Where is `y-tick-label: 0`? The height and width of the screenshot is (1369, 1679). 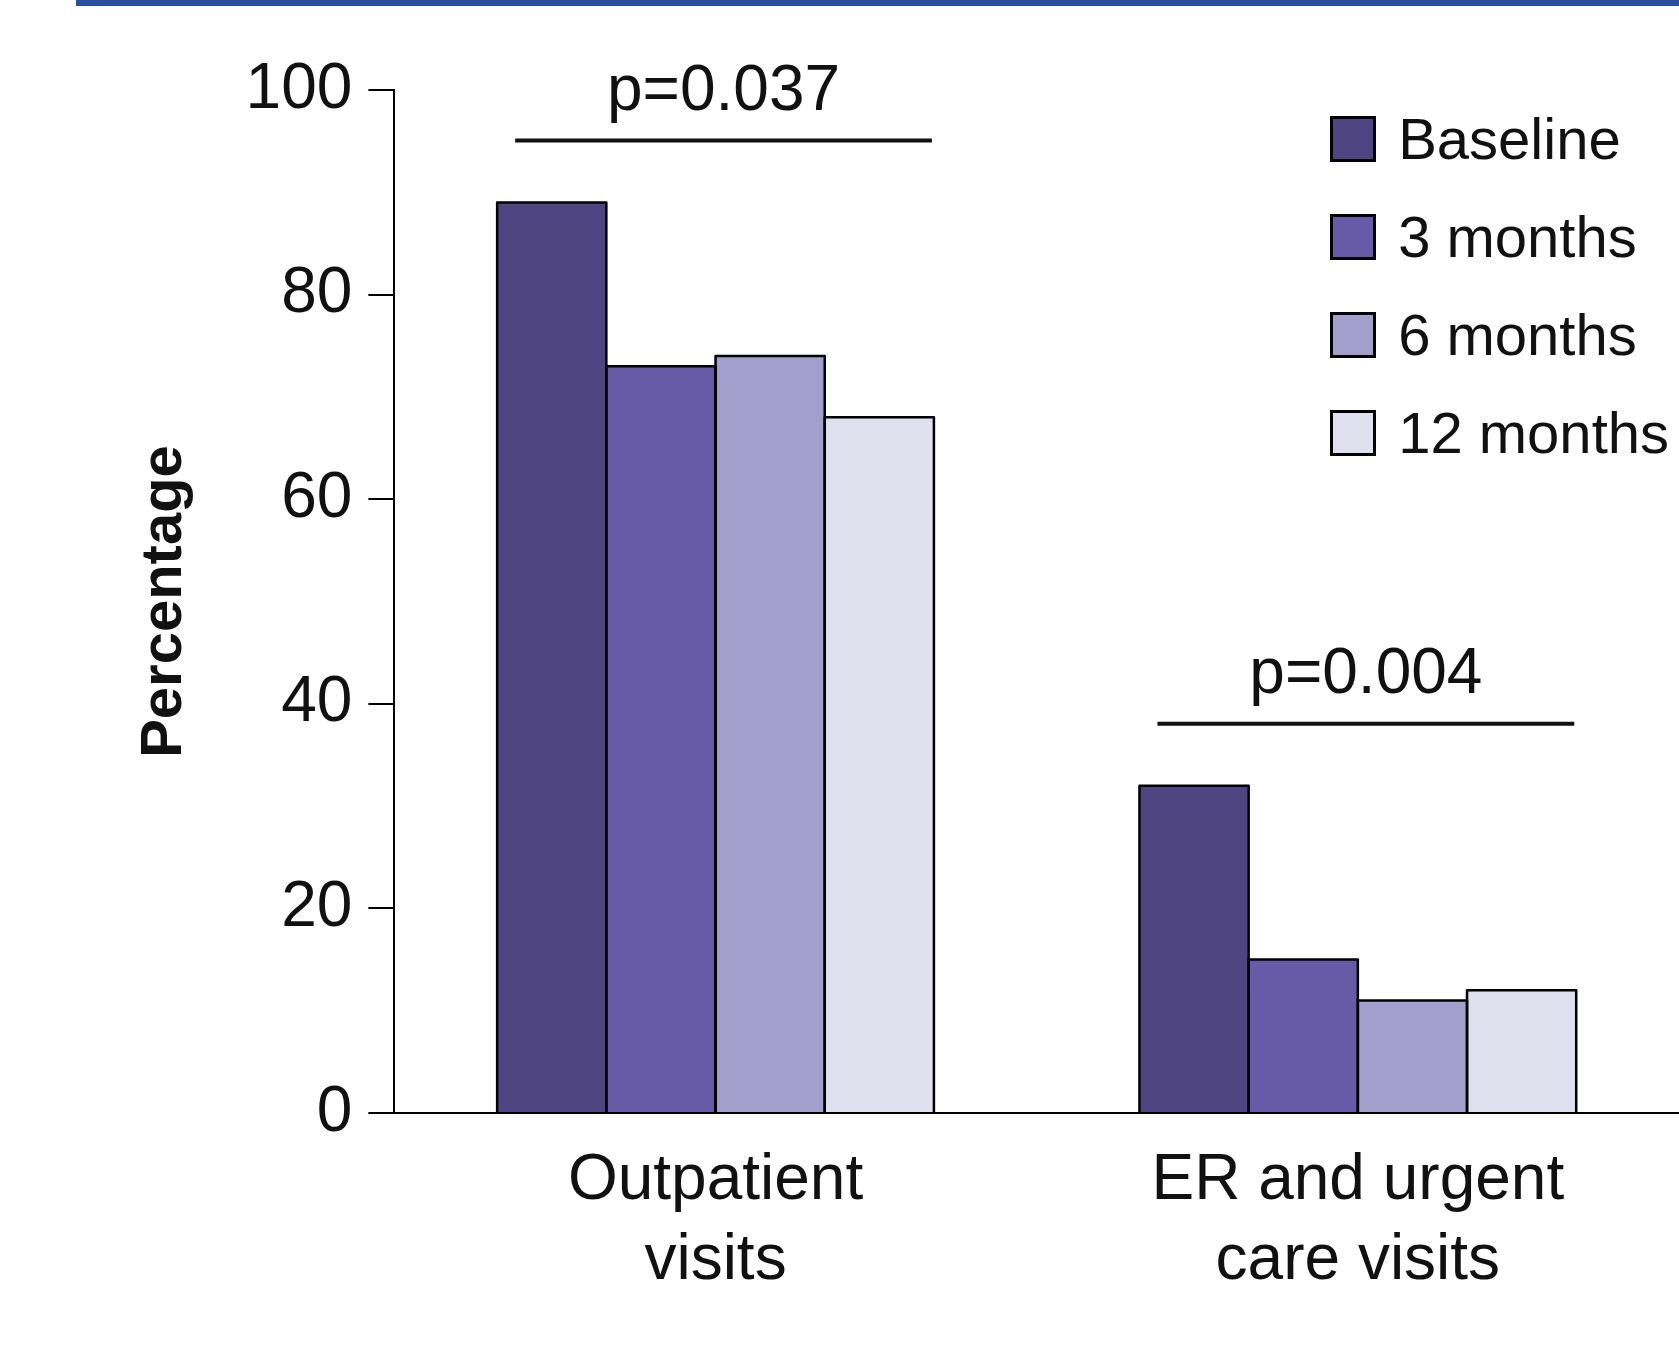 y-tick-label: 0 is located at coordinates (334, 1108).